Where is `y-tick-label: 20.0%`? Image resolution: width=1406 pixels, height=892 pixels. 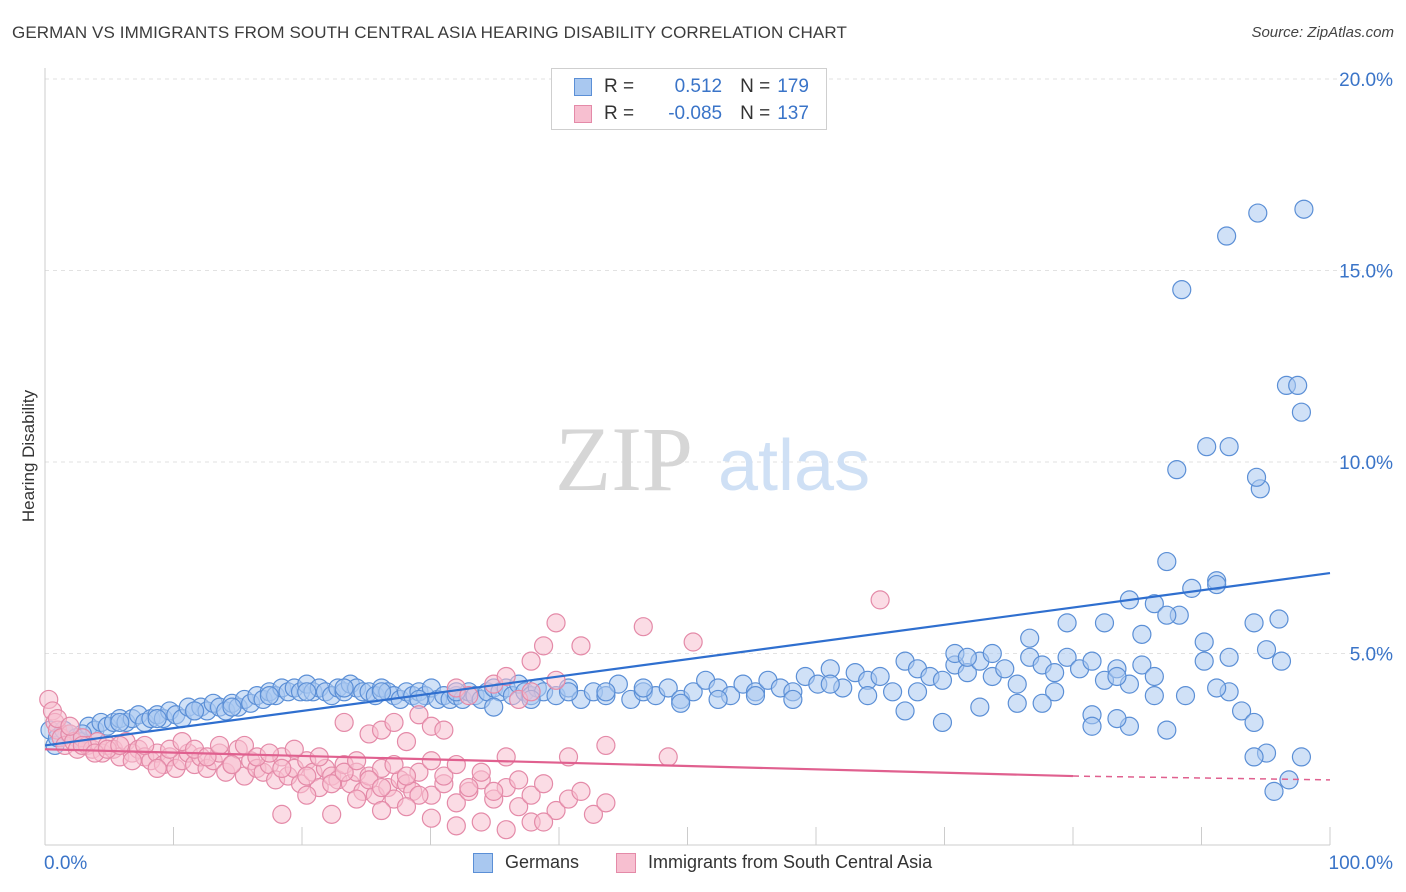 y-tick-label: 20.0% is located at coordinates (1366, 80).